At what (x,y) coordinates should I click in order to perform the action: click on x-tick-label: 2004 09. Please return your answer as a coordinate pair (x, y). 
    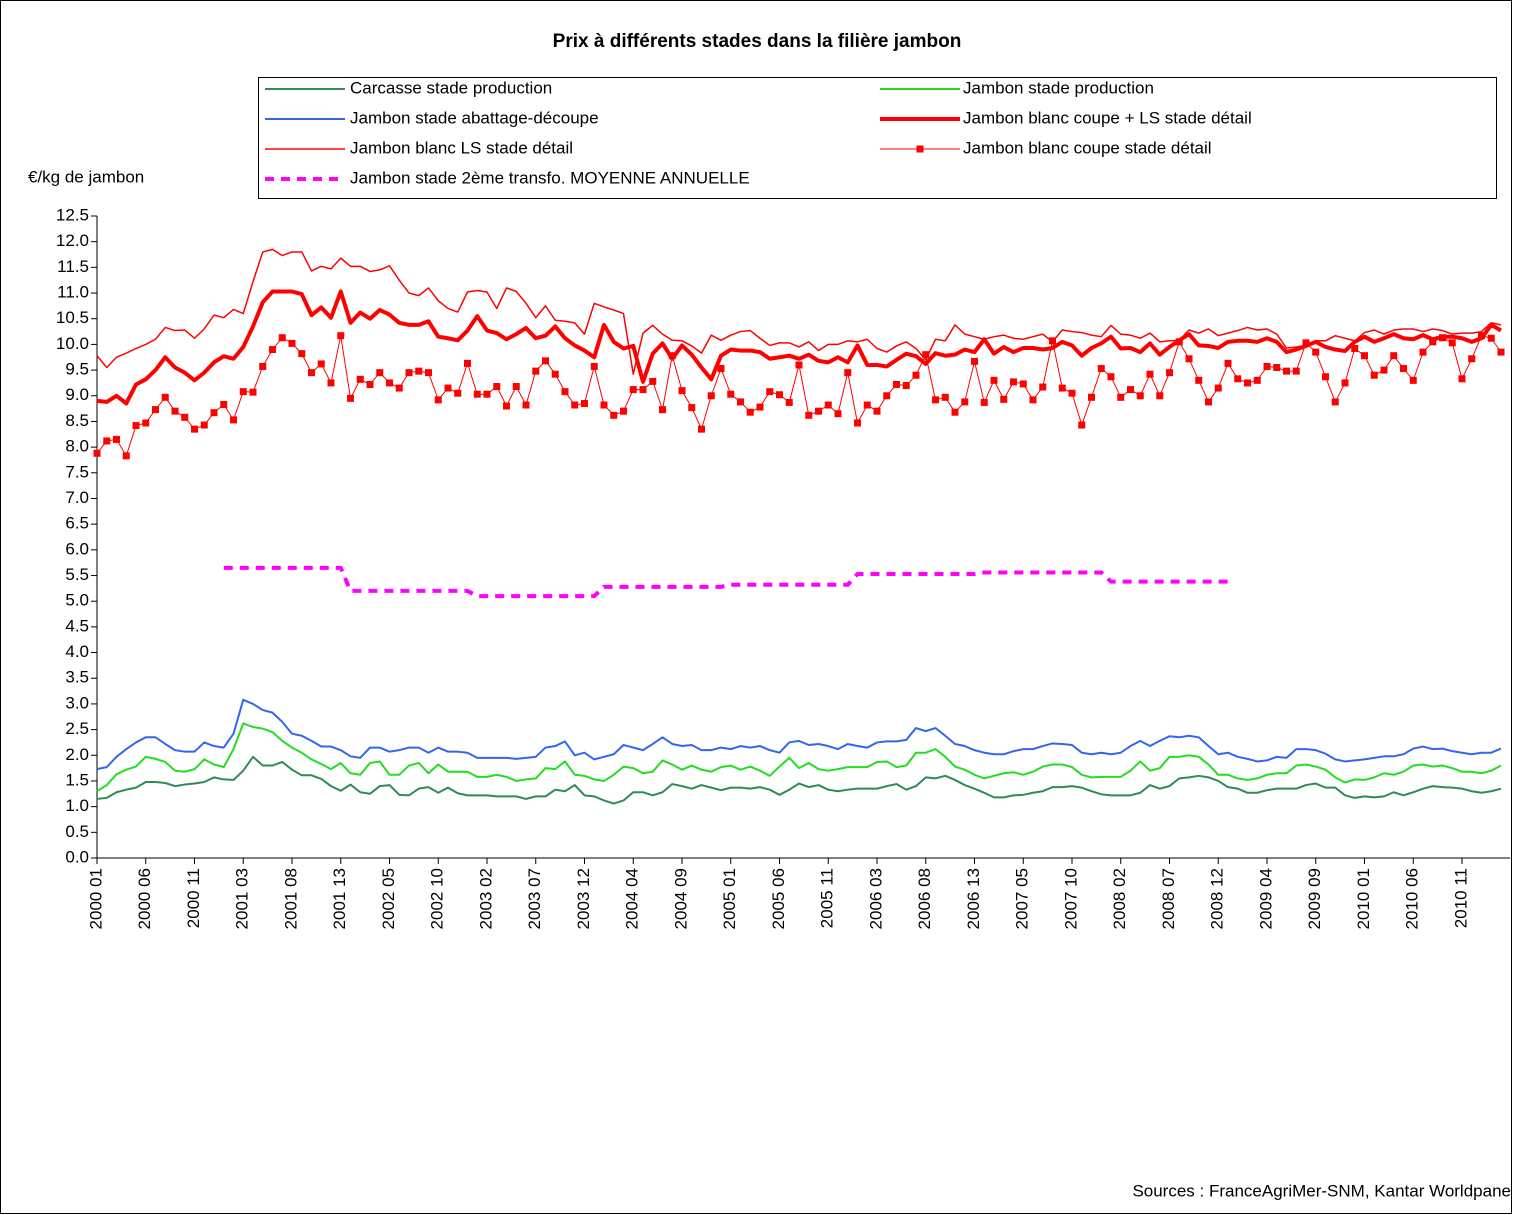
    Looking at the image, I should click on (680, 898).